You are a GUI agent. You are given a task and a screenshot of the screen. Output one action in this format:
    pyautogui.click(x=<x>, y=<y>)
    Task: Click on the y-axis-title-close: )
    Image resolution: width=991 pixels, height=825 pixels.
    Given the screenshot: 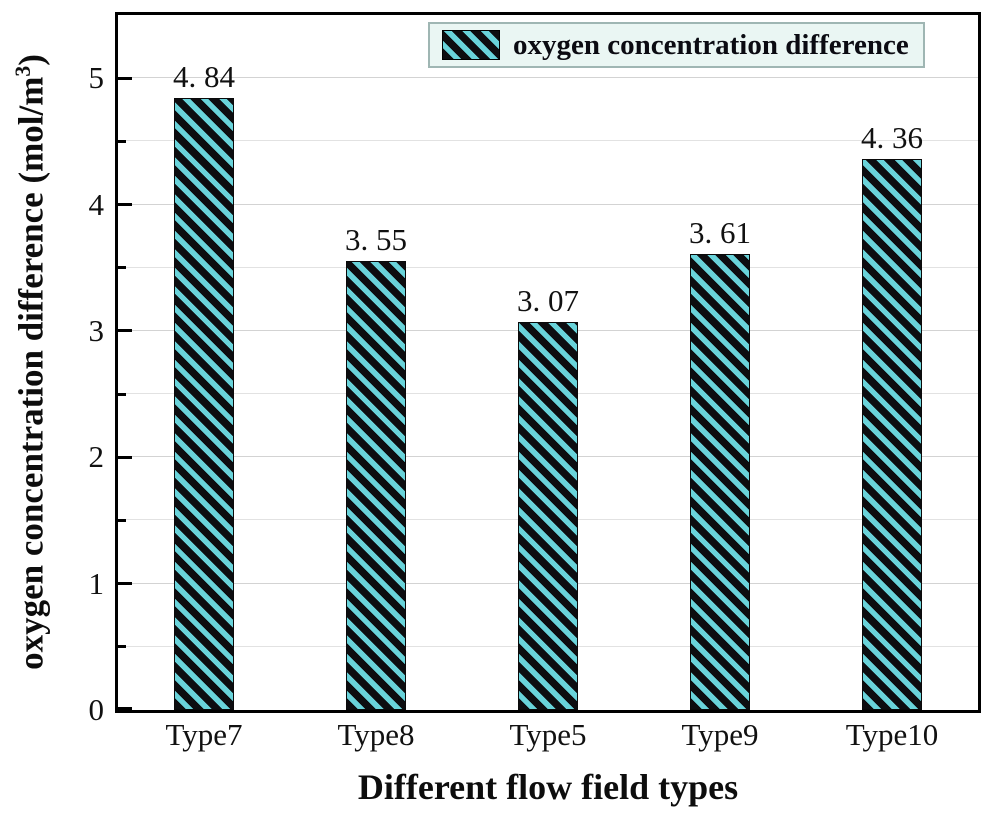 What is the action you would take?
    pyautogui.click(x=31, y=60)
    